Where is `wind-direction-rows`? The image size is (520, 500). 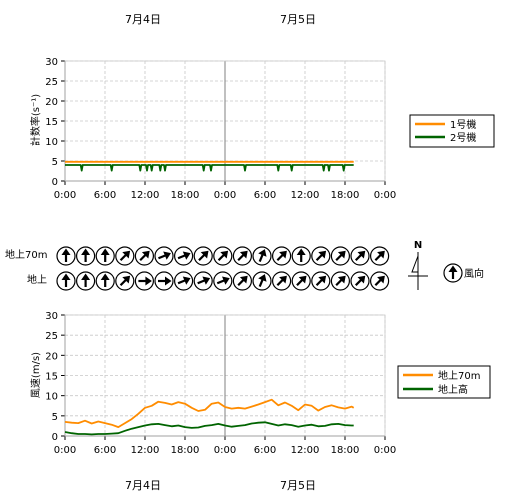 wind-direction-rows is located at coordinates (223, 268).